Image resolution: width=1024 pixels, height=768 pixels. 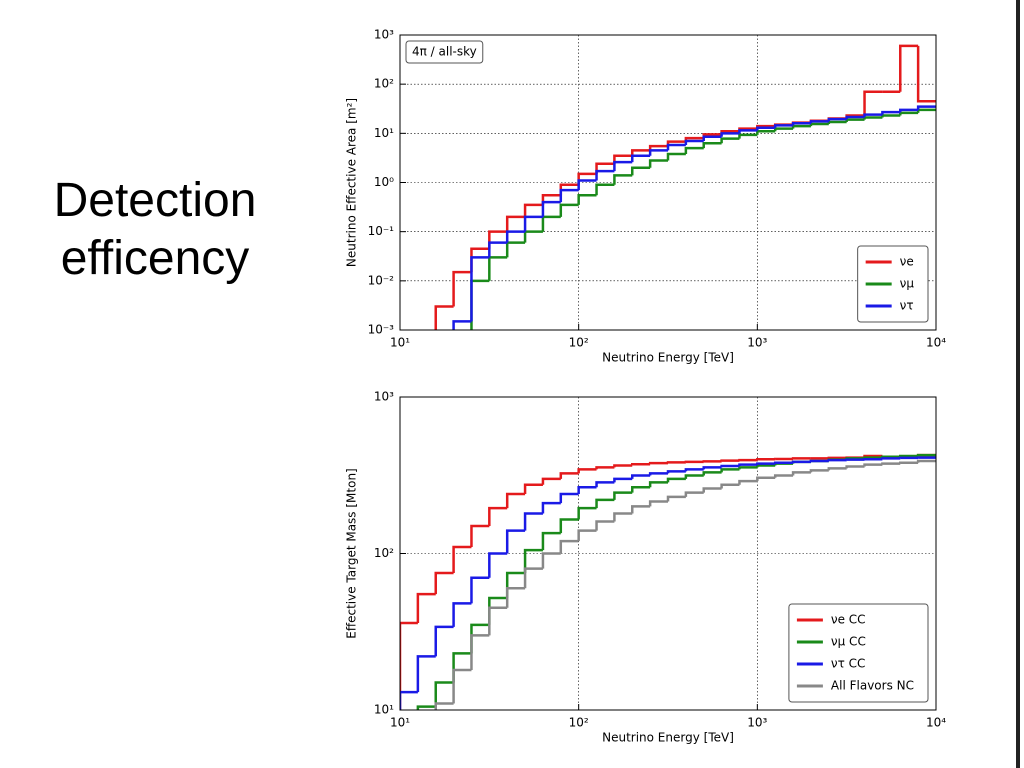 I want to click on slide-text: Detection efficency, so click(x=155, y=229).